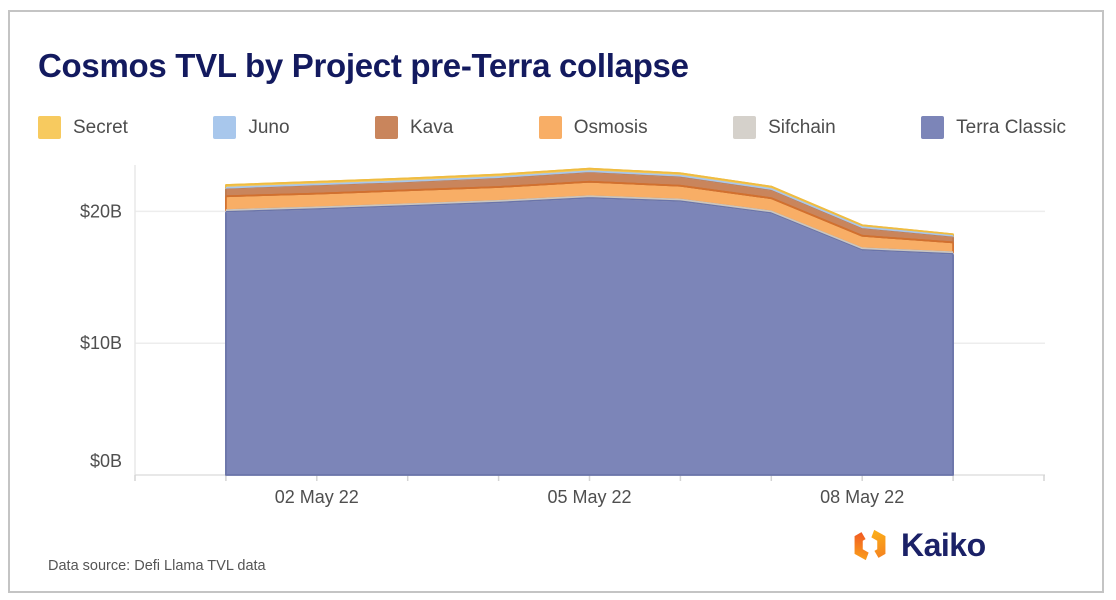 Image resolution: width=1116 pixels, height=600 pixels. Describe the element at coordinates (610, 127) in the screenshot. I see `legend-item-label: Osmosis` at that location.